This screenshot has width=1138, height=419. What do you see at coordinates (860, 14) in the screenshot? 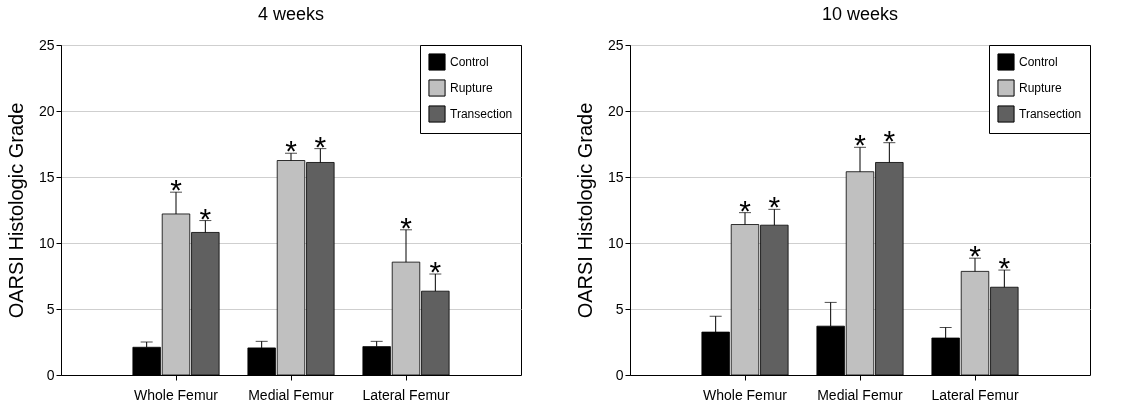
I see `chart-title: 10 weeks` at bounding box center [860, 14].